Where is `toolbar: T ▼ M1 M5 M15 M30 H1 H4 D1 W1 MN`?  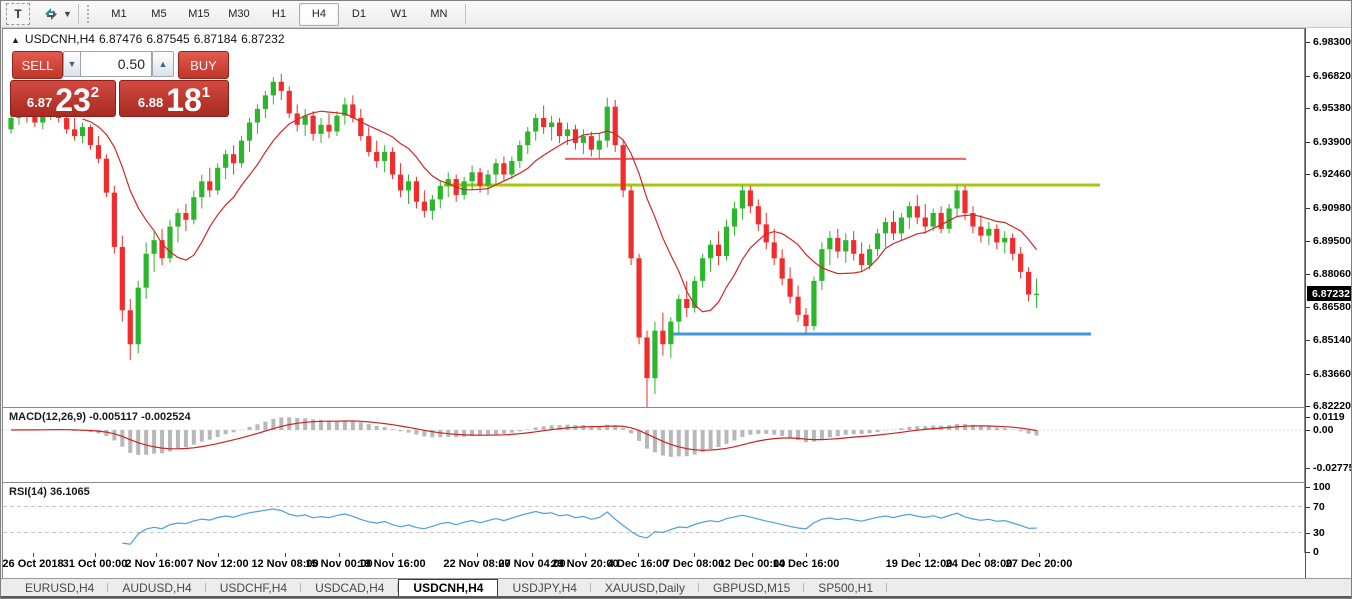
toolbar: T ▼ M1 M5 M15 M30 H1 H4 D1 W1 MN is located at coordinates (676, 14).